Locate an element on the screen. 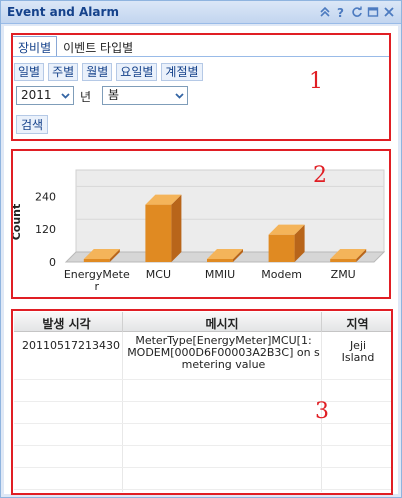 Image resolution: width=402 pixels, height=498 pixels. x-tick-label-continued: r is located at coordinates (97, 286).